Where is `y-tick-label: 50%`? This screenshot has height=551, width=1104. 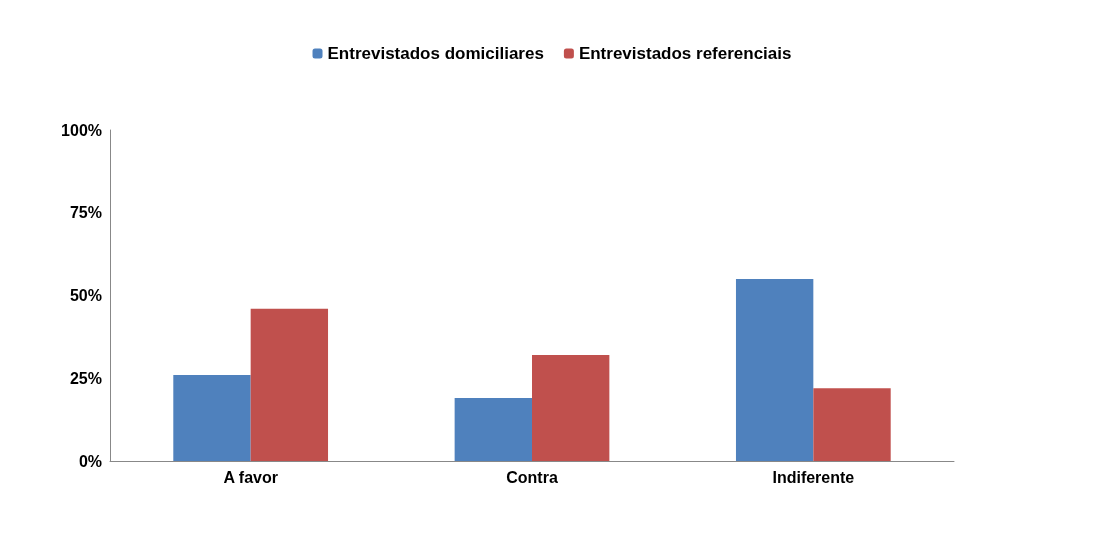
y-tick-label: 50% is located at coordinates (85, 295).